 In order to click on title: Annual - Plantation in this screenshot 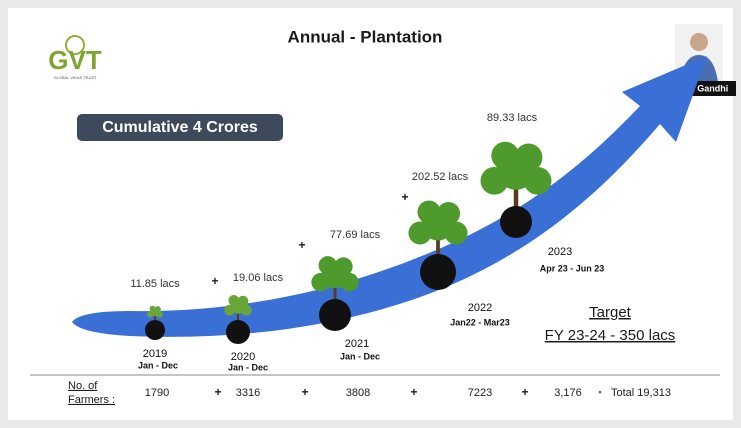, I will do `click(365, 36)`.